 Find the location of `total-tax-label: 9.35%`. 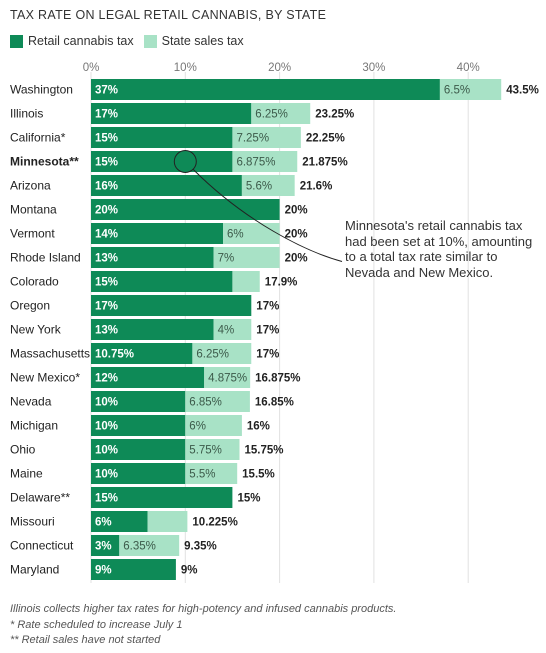

total-tax-label: 9.35% is located at coordinates (200, 547).